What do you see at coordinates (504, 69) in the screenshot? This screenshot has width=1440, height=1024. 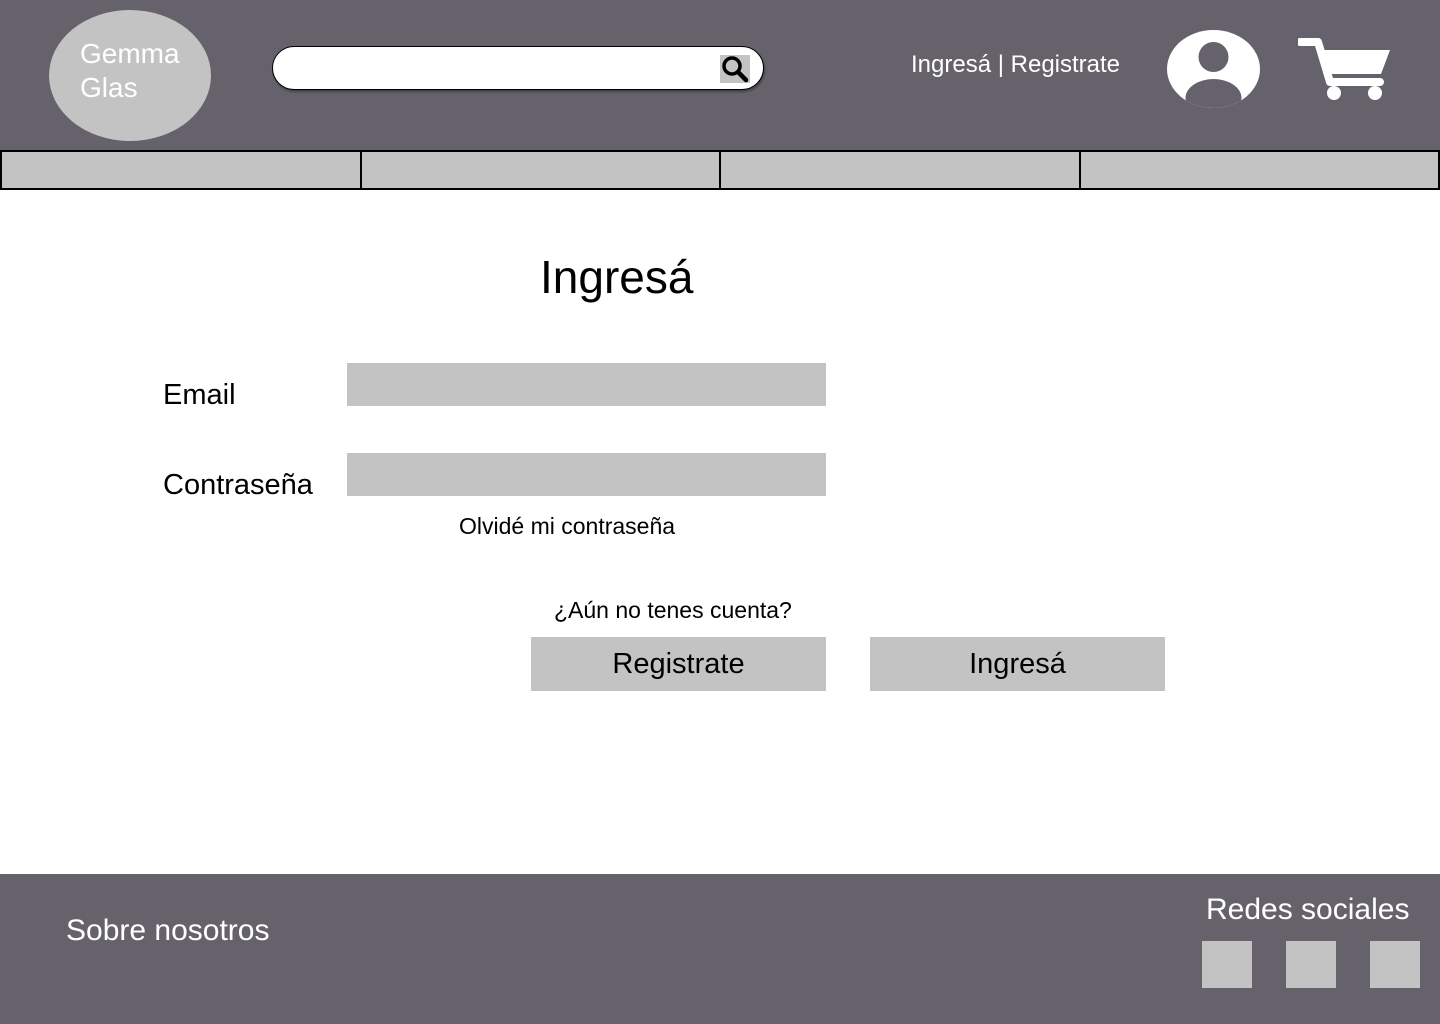 I see `search-input` at bounding box center [504, 69].